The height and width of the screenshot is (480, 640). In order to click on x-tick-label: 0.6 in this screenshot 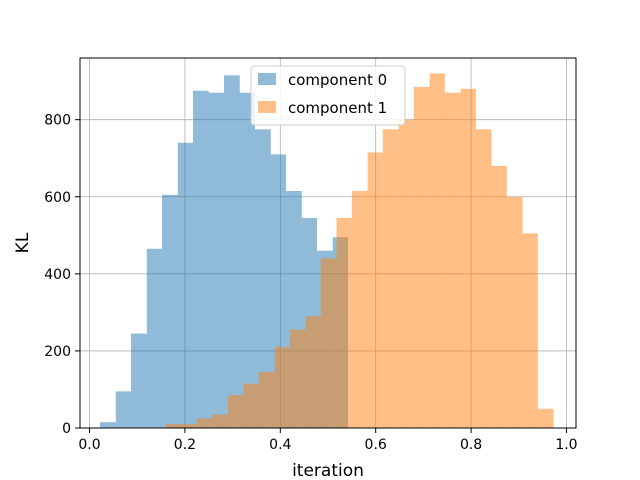, I will do `click(376, 445)`.